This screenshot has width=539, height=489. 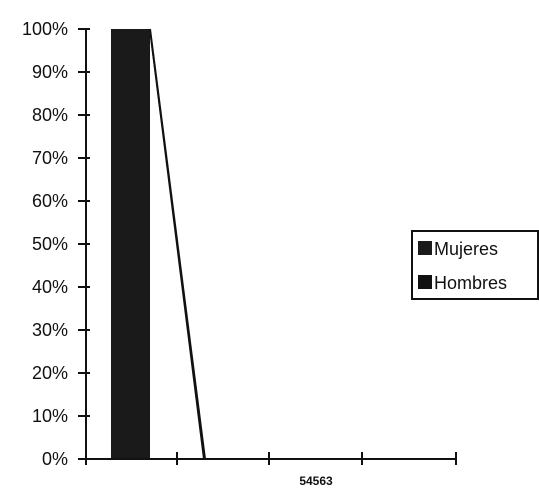 What do you see at coordinates (50, 201) in the screenshot?
I see `y-tick-label: 60%` at bounding box center [50, 201].